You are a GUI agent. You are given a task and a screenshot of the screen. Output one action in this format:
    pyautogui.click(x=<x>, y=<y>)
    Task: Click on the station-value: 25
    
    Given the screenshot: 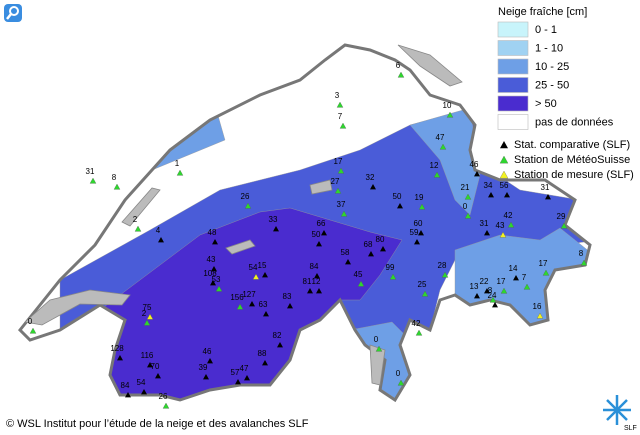 What is the action you would take?
    pyautogui.click(x=422, y=284)
    